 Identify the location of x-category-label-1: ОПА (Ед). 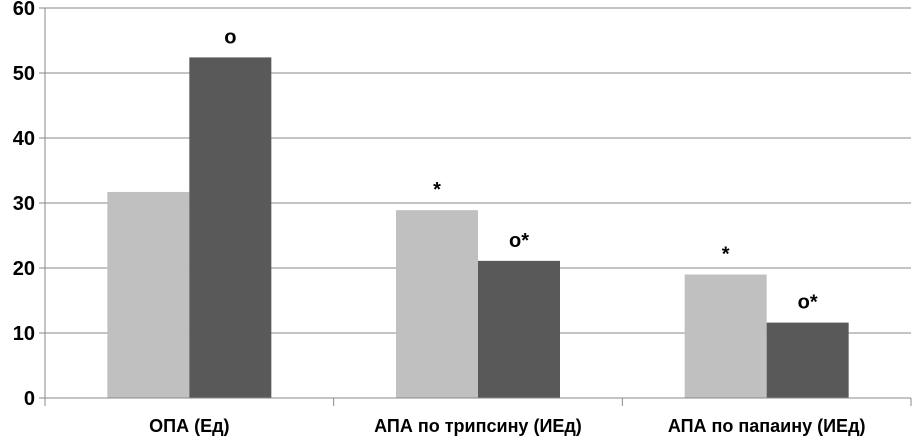
(189, 426).